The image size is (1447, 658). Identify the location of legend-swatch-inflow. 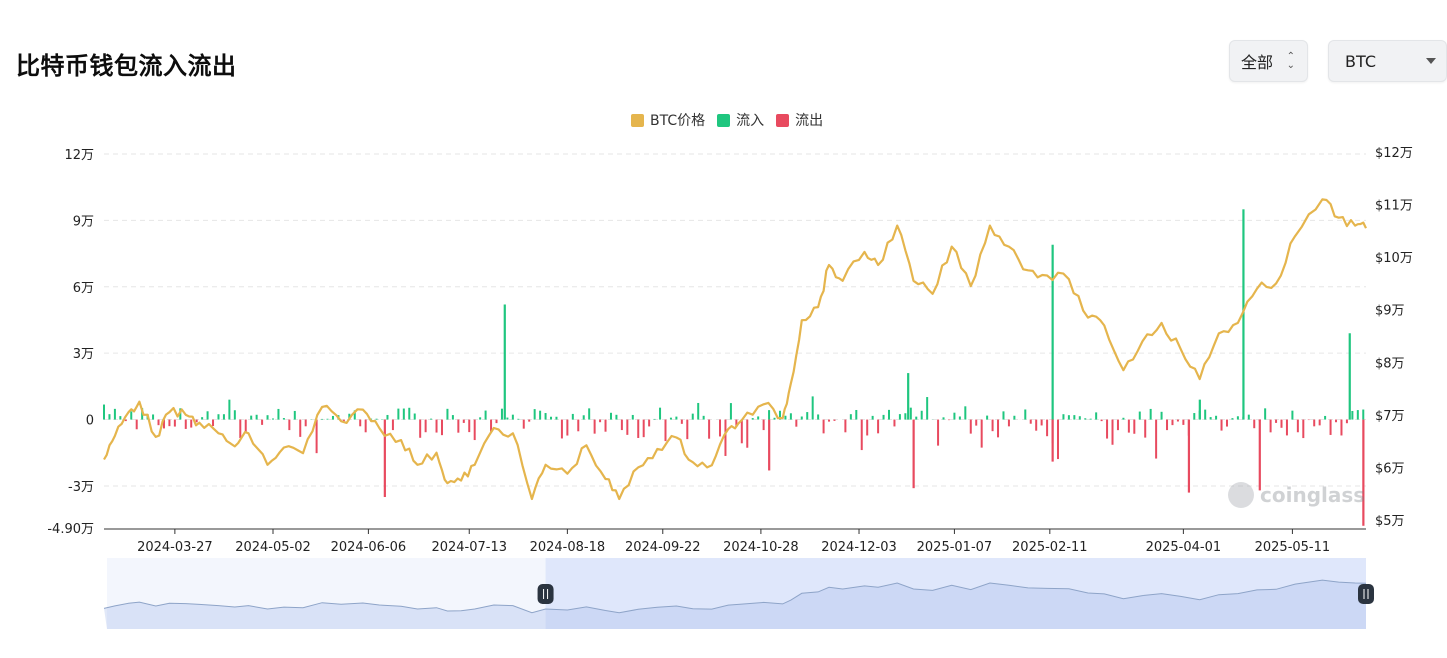
(724, 120).